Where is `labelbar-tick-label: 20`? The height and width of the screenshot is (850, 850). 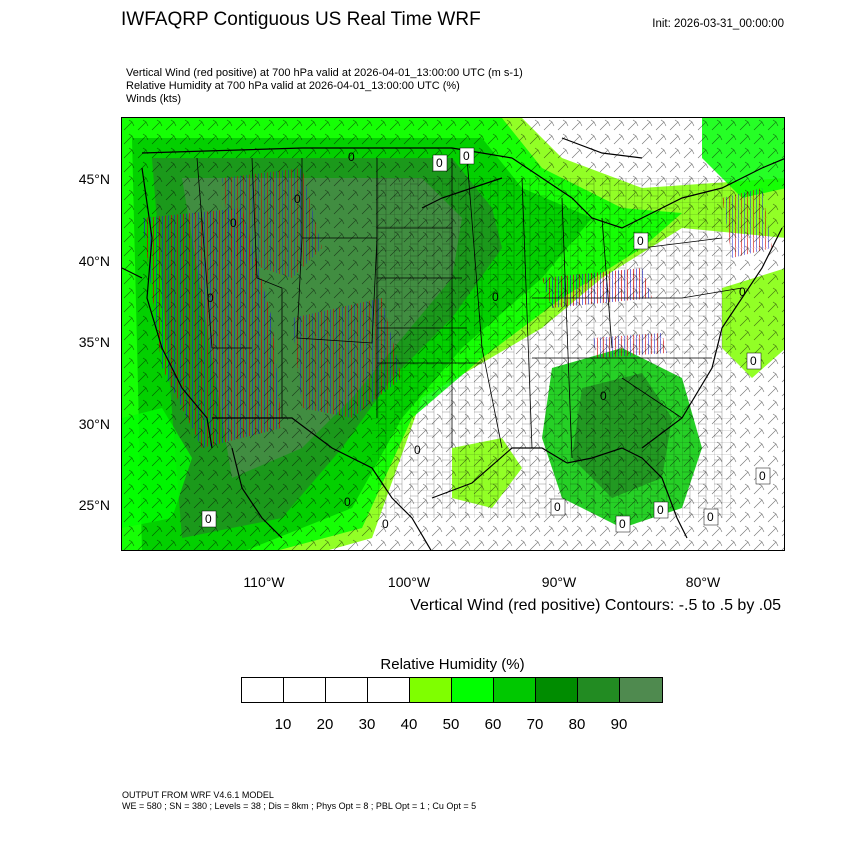
labelbar-tick-label: 20 is located at coordinates (325, 724).